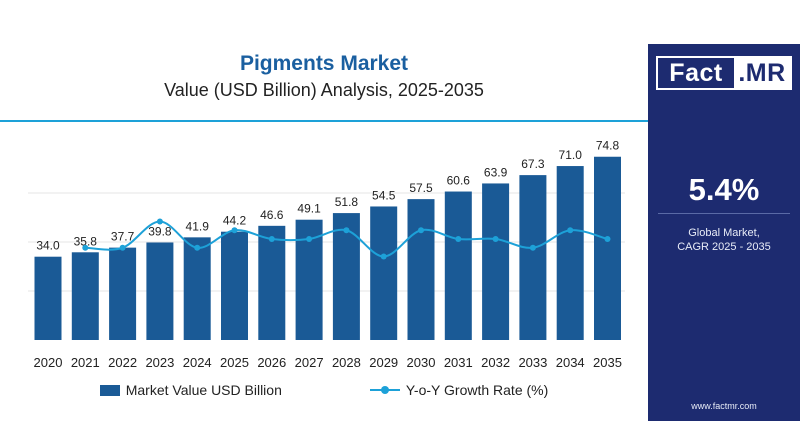 This screenshot has width=800, height=448. Describe the element at coordinates (384, 390) in the screenshot. I see `legend-line-swatch` at that location.